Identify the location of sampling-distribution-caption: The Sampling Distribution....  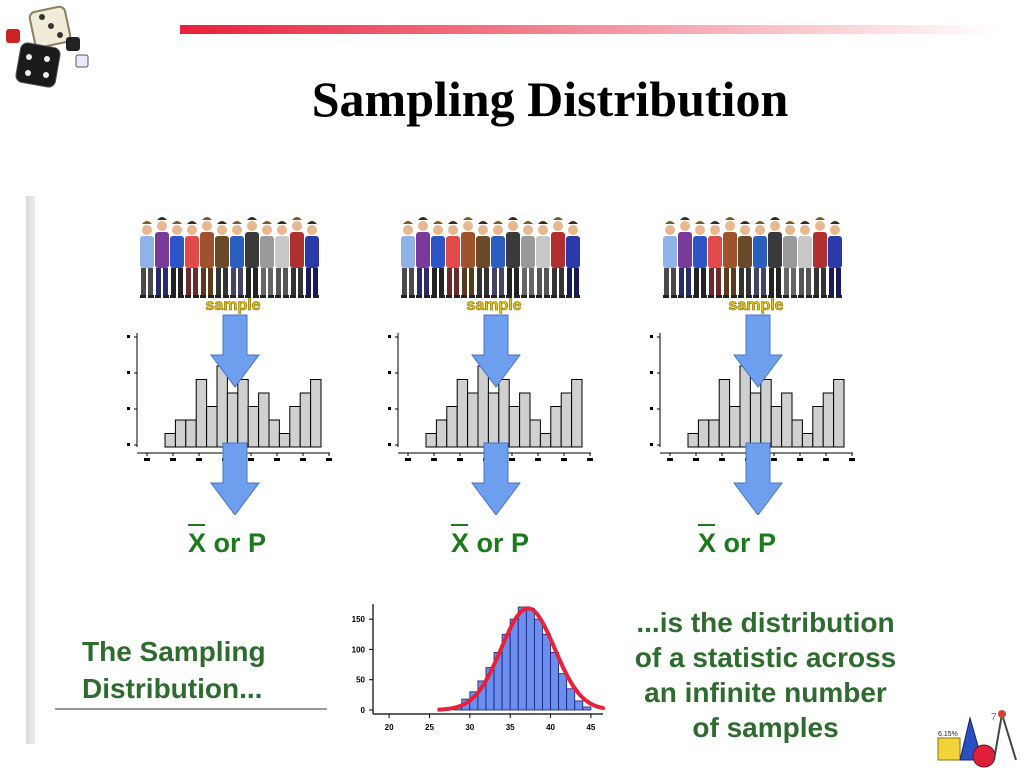
(174, 670).